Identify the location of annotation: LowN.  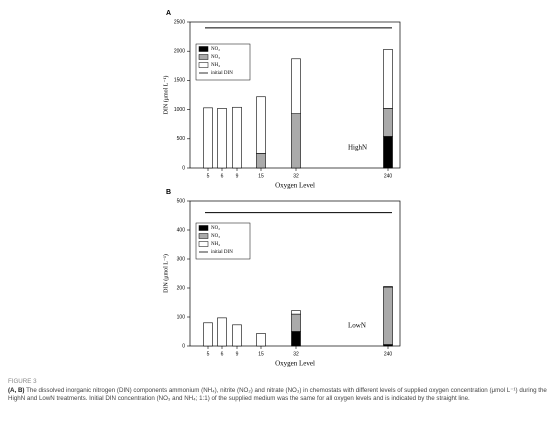
(357, 326).